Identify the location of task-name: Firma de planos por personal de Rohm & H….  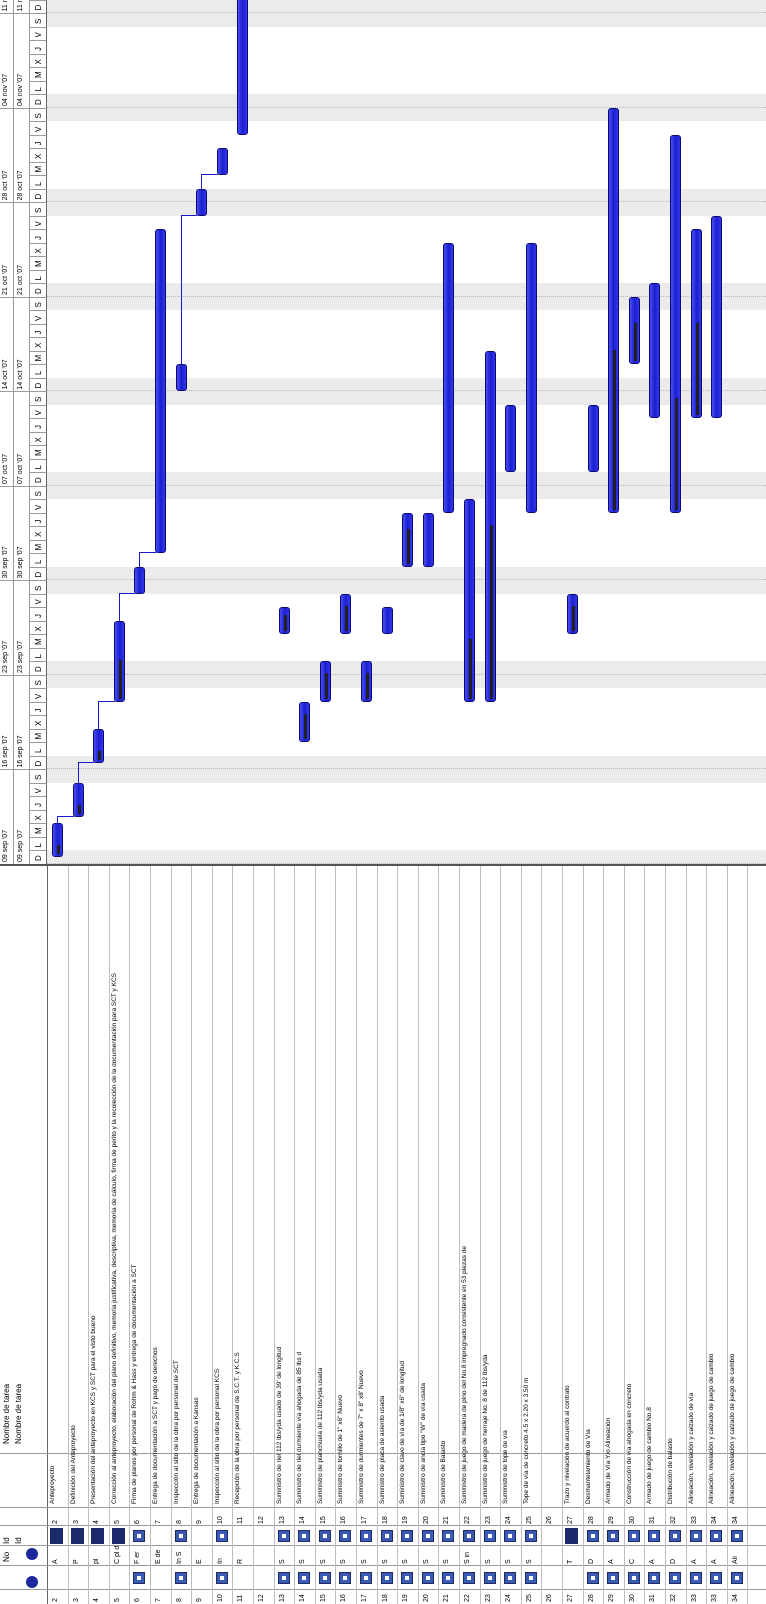
(135, 1384).